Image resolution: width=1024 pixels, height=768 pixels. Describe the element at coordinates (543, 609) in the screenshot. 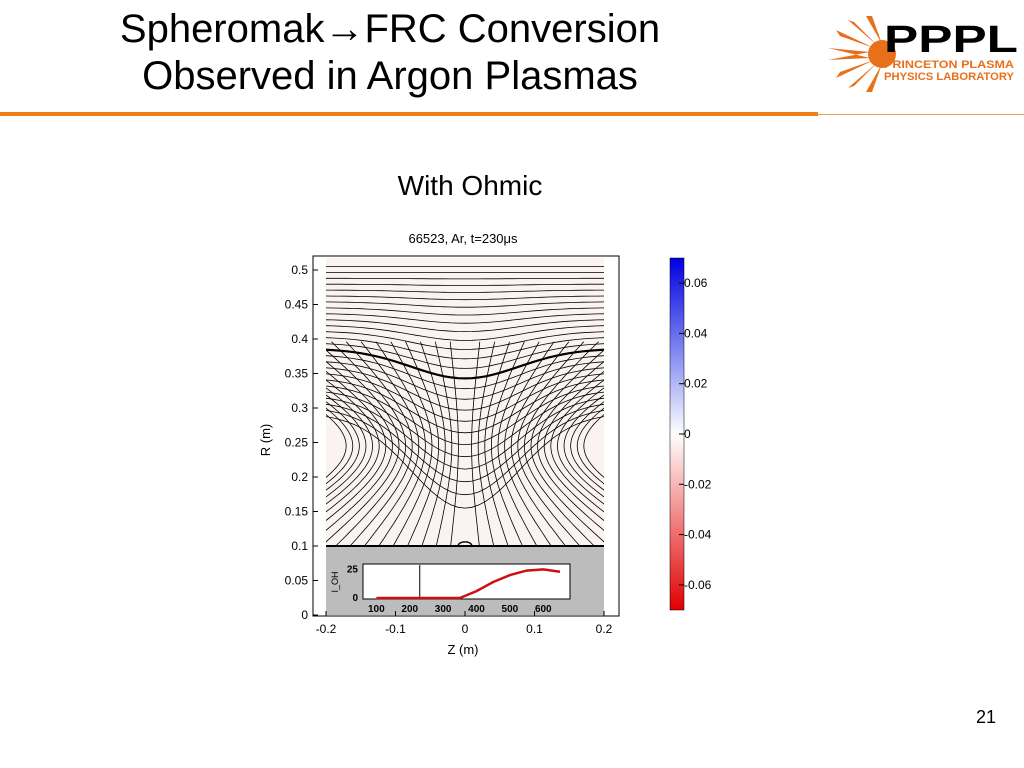

I see `inset-x-tick-label: 600` at that location.